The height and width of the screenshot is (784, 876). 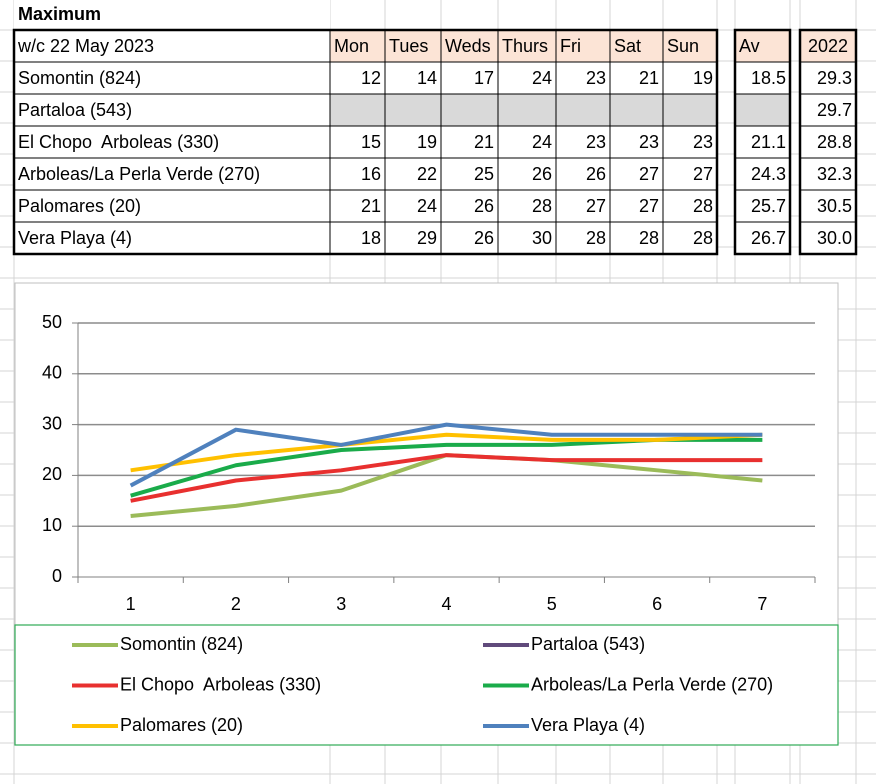 What do you see at coordinates (371, 238) in the screenshot?
I see `cell-value: 18` at bounding box center [371, 238].